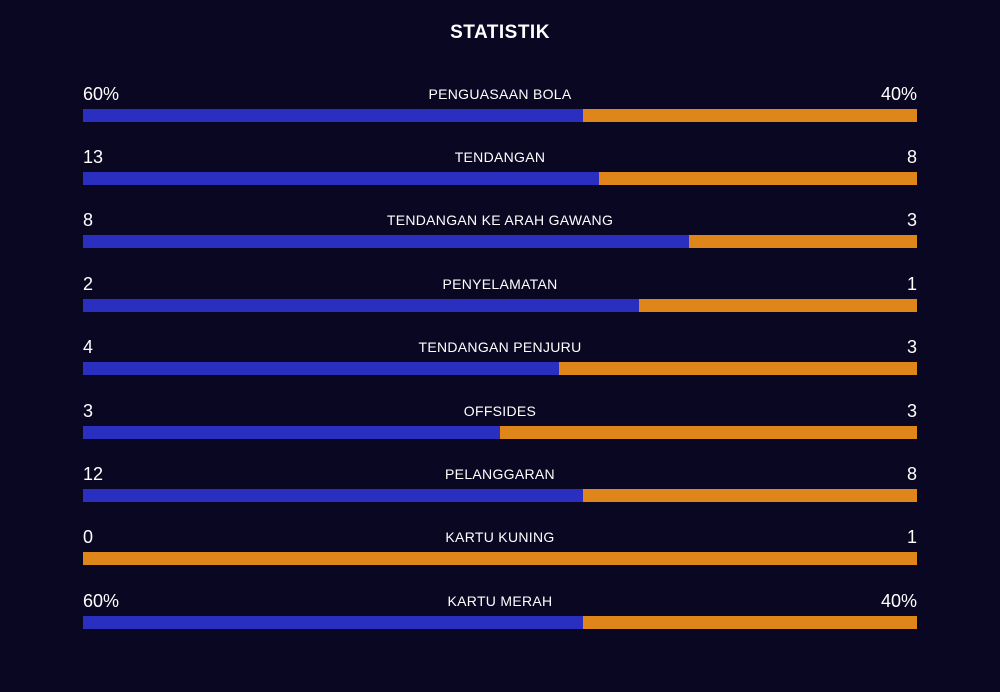 The image size is (1000, 692). Describe the element at coordinates (500, 537) in the screenshot. I see `stat-label: KARTU KUNING` at that location.